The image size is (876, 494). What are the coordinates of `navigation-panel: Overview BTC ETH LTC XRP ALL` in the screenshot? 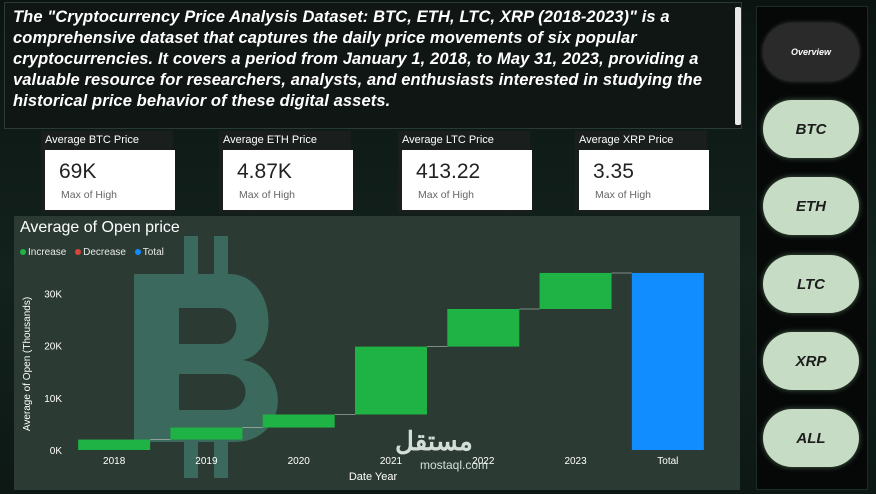 It's located at (812, 248).